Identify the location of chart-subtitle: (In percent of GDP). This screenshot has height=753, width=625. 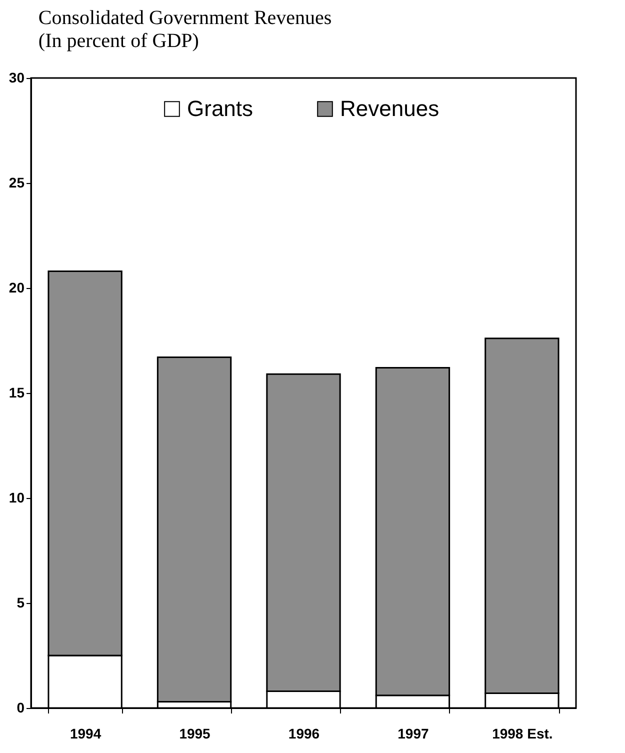
(118, 41).